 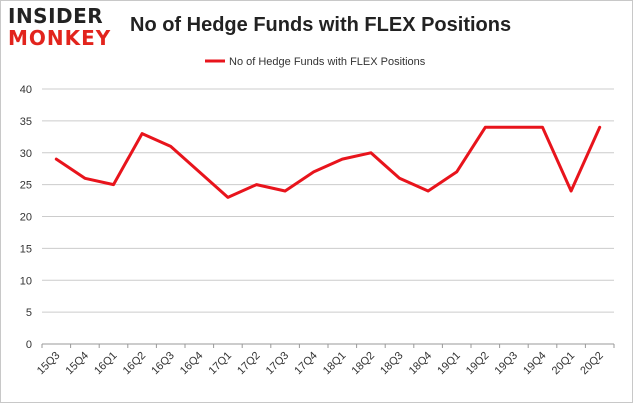 I want to click on y-tick-label: 20, so click(x=26, y=218).